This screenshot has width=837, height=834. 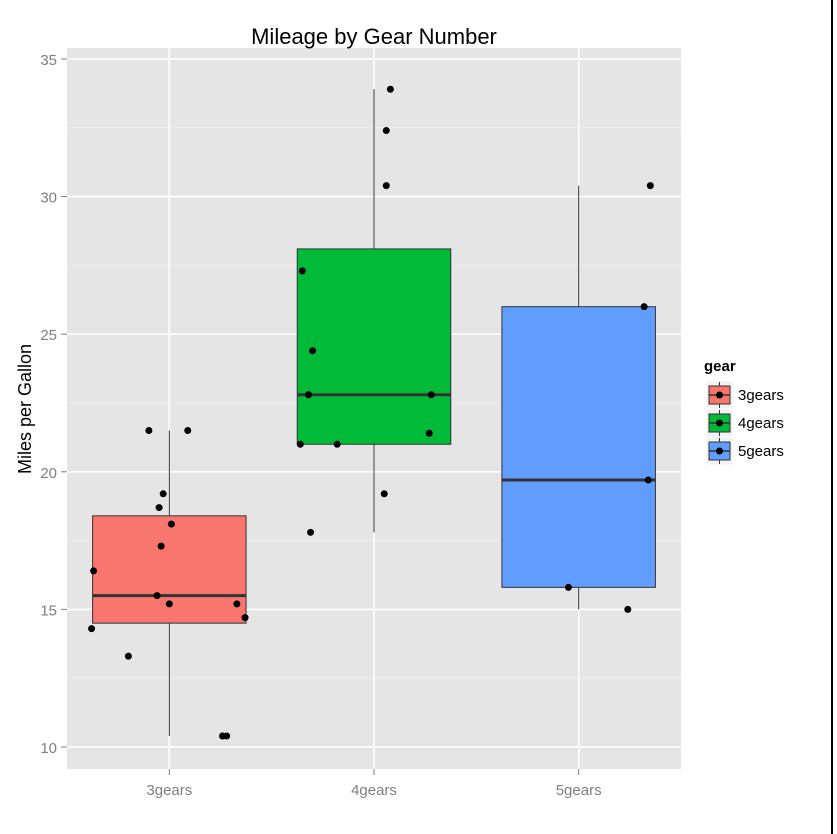 I want to click on x-tick-label: 4gears, so click(x=374, y=790).